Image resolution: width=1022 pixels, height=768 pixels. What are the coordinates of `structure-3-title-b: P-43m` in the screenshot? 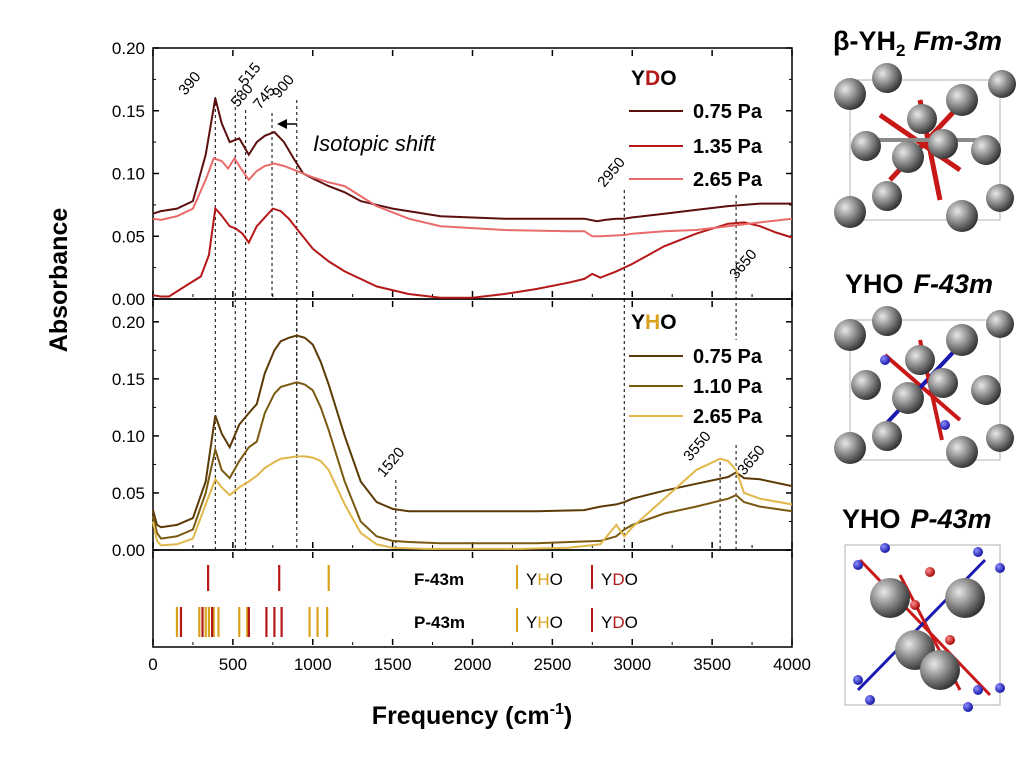 It's located at (951, 519).